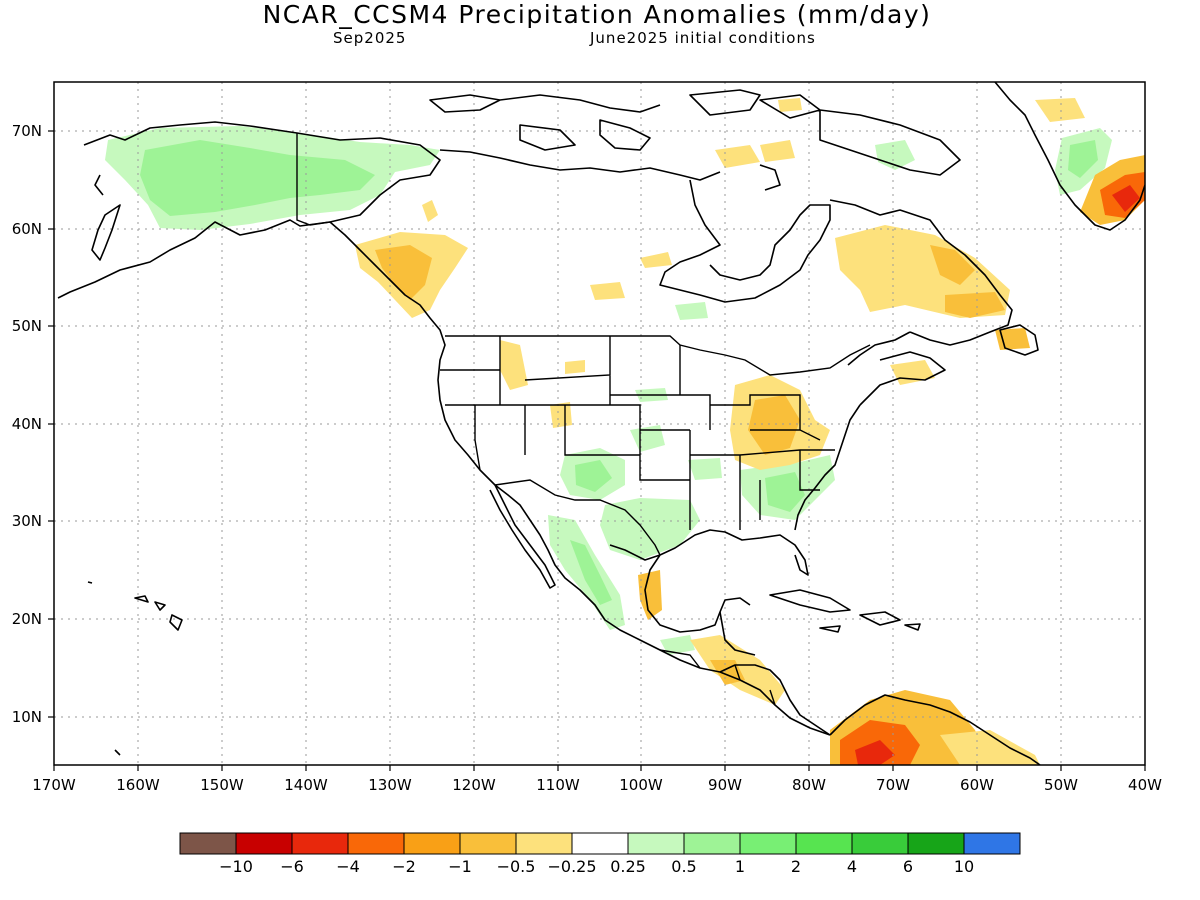 The height and width of the screenshot is (900, 1200). What do you see at coordinates (561, 415) in the screenshot?
I see `colorado-dry-spot` at bounding box center [561, 415].